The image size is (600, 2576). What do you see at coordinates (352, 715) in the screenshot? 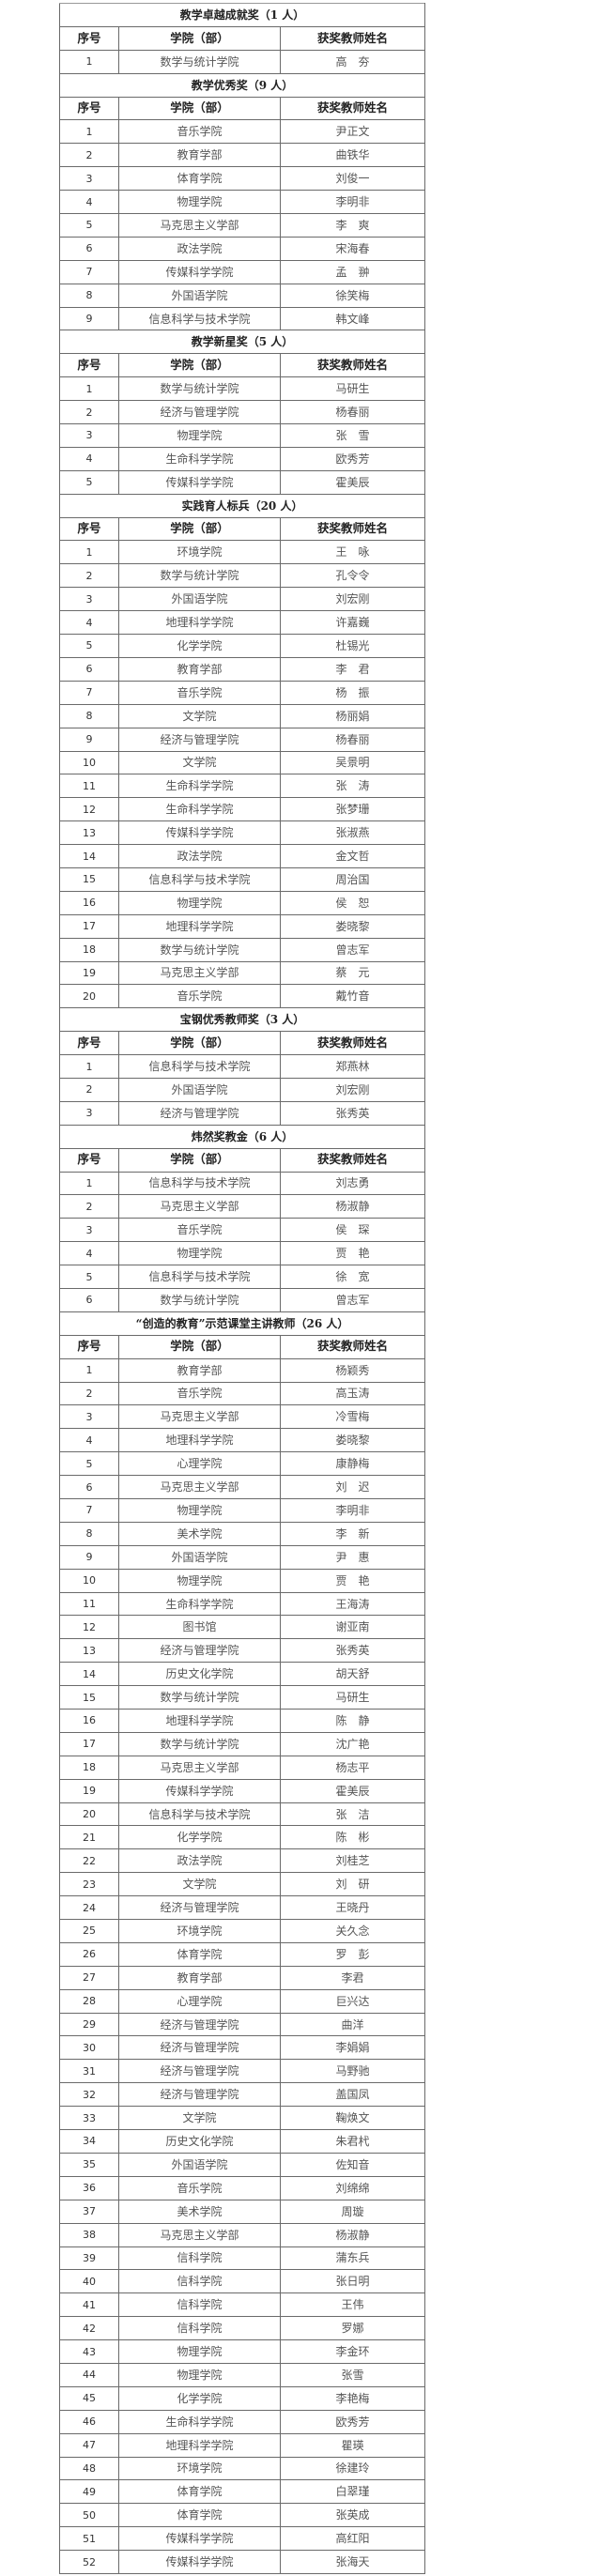
I see `row-teacher-name: 杨丽娟` at bounding box center [352, 715].